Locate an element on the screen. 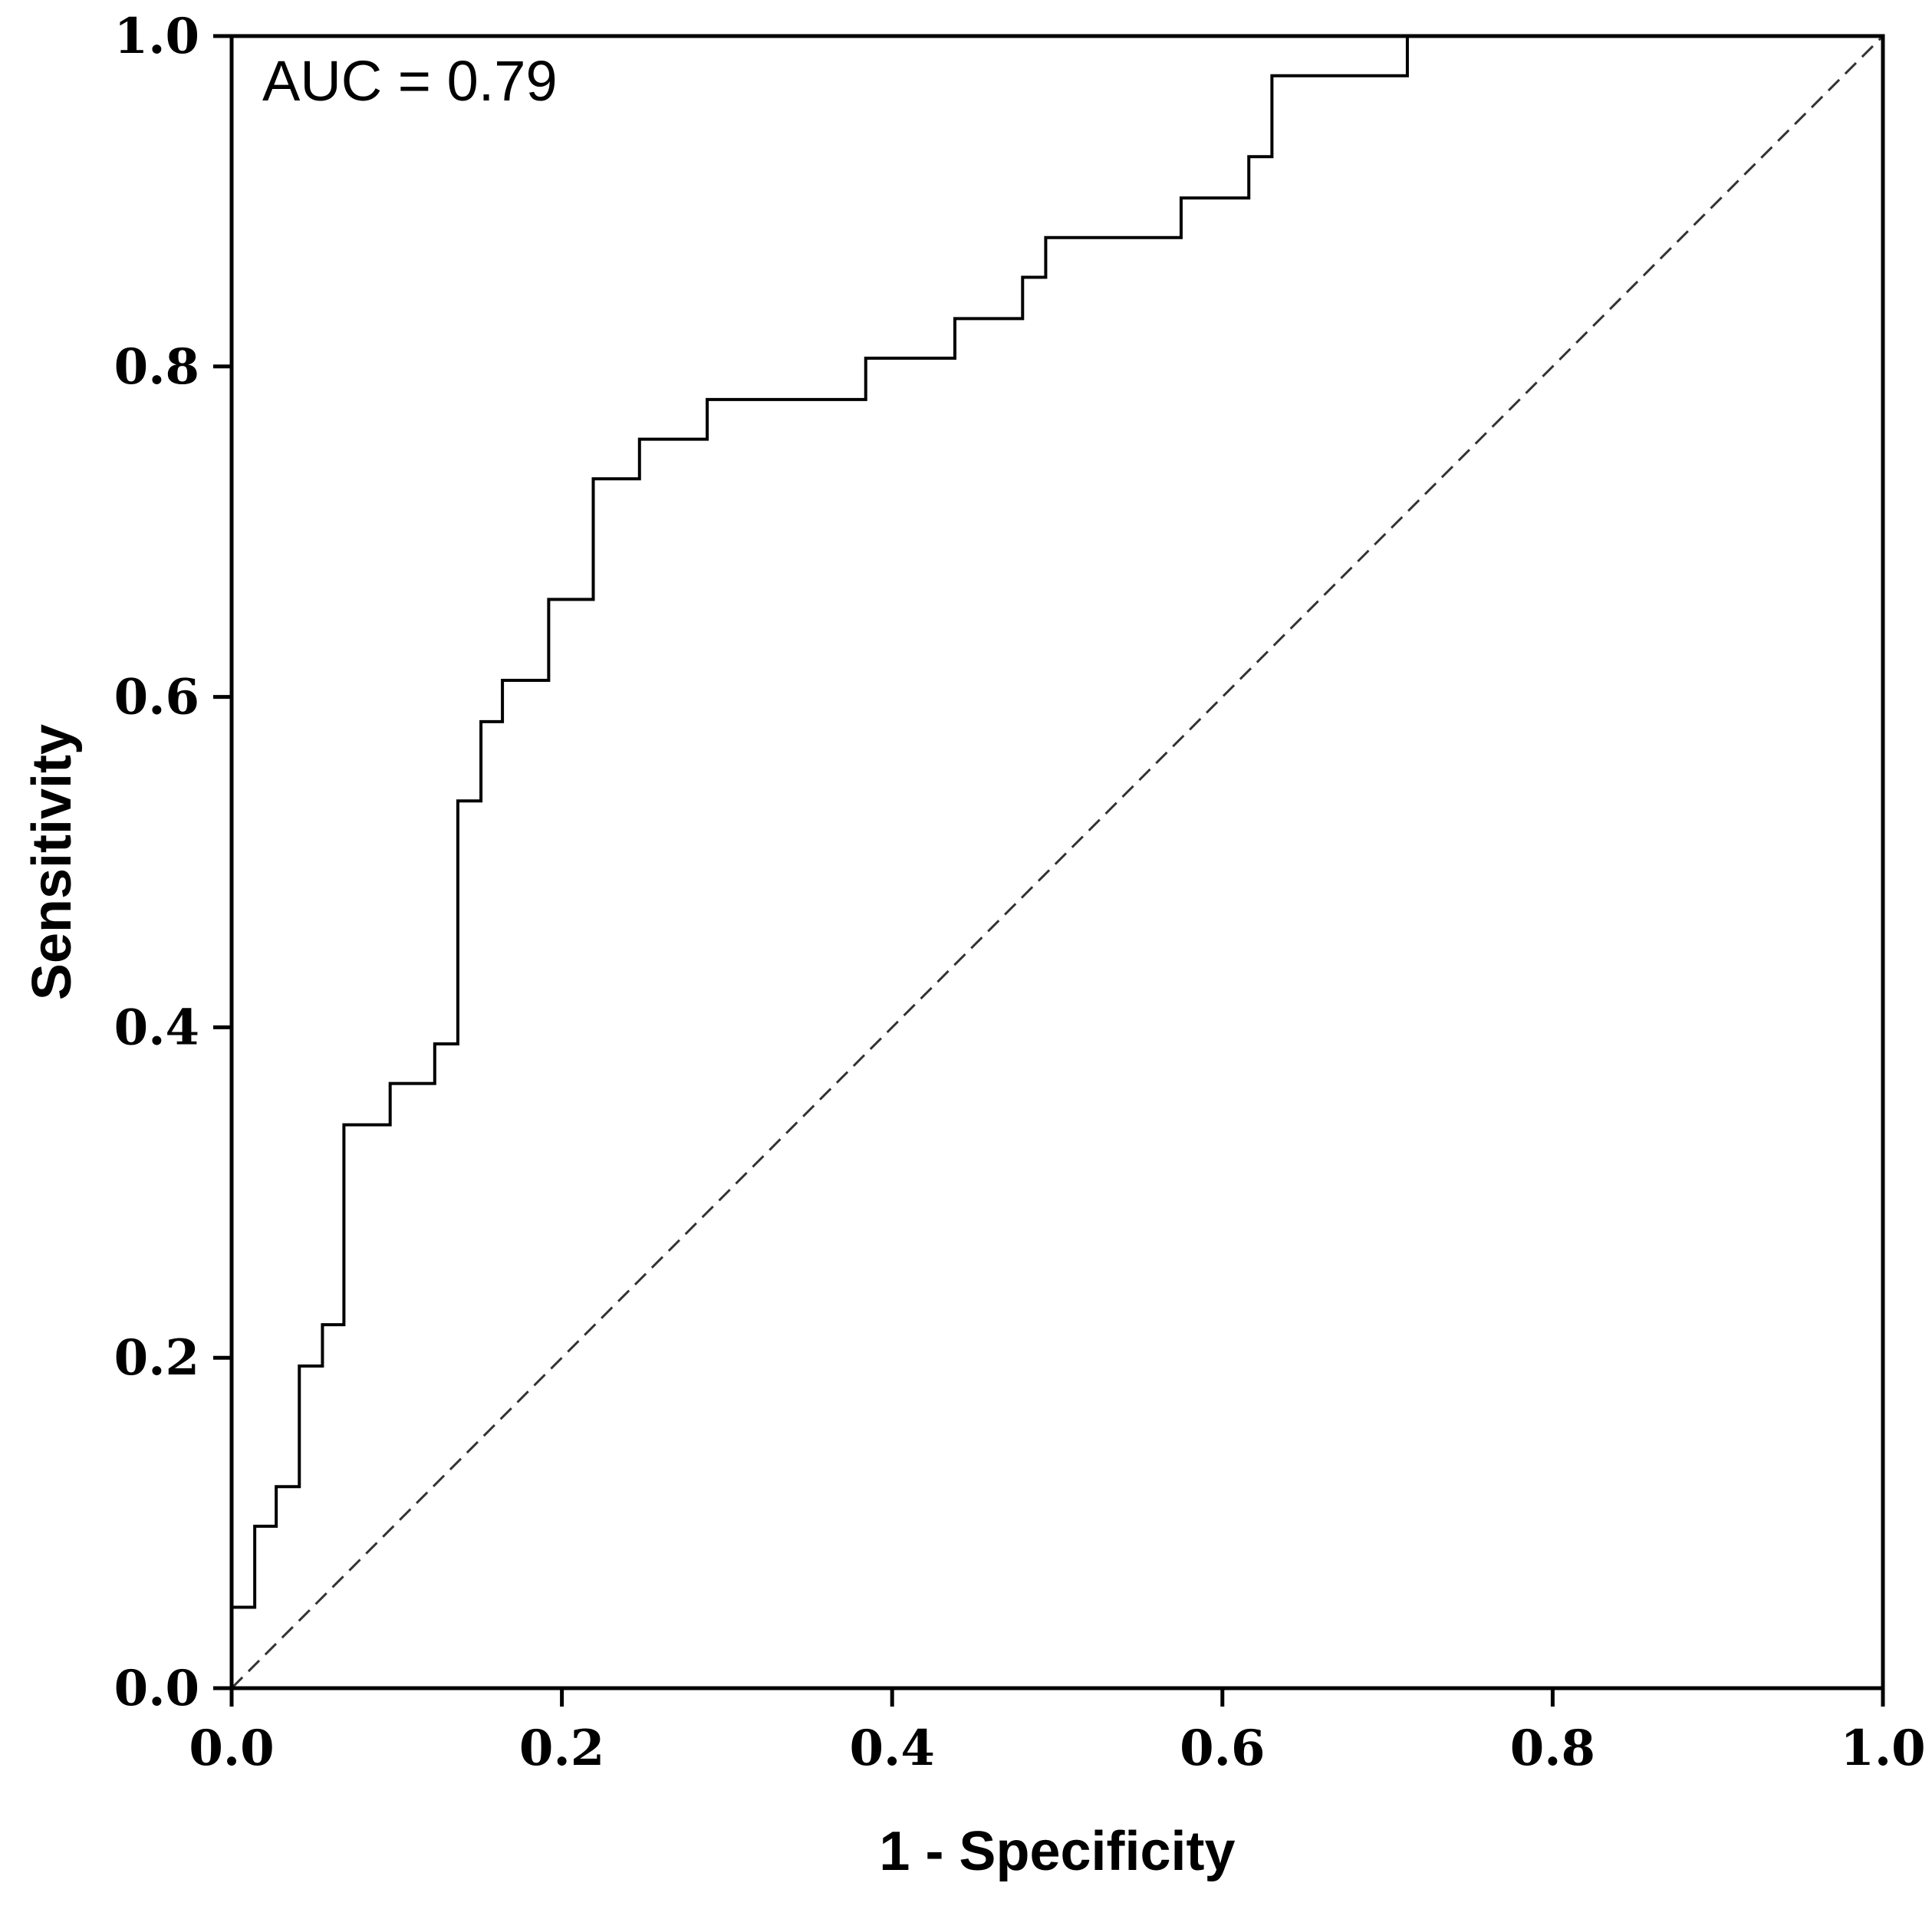 The image size is (1932, 1906). x-axis-title: 1 - Specificity is located at coordinates (1057, 1852).